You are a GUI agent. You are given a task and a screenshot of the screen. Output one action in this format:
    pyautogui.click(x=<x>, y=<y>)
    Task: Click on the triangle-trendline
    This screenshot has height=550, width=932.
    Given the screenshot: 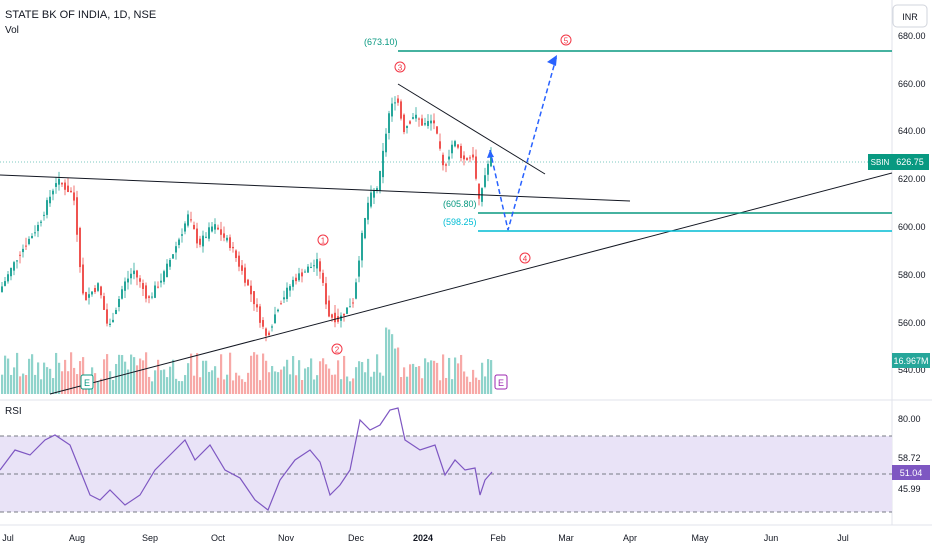 What is the action you would take?
    pyautogui.click(x=471, y=129)
    